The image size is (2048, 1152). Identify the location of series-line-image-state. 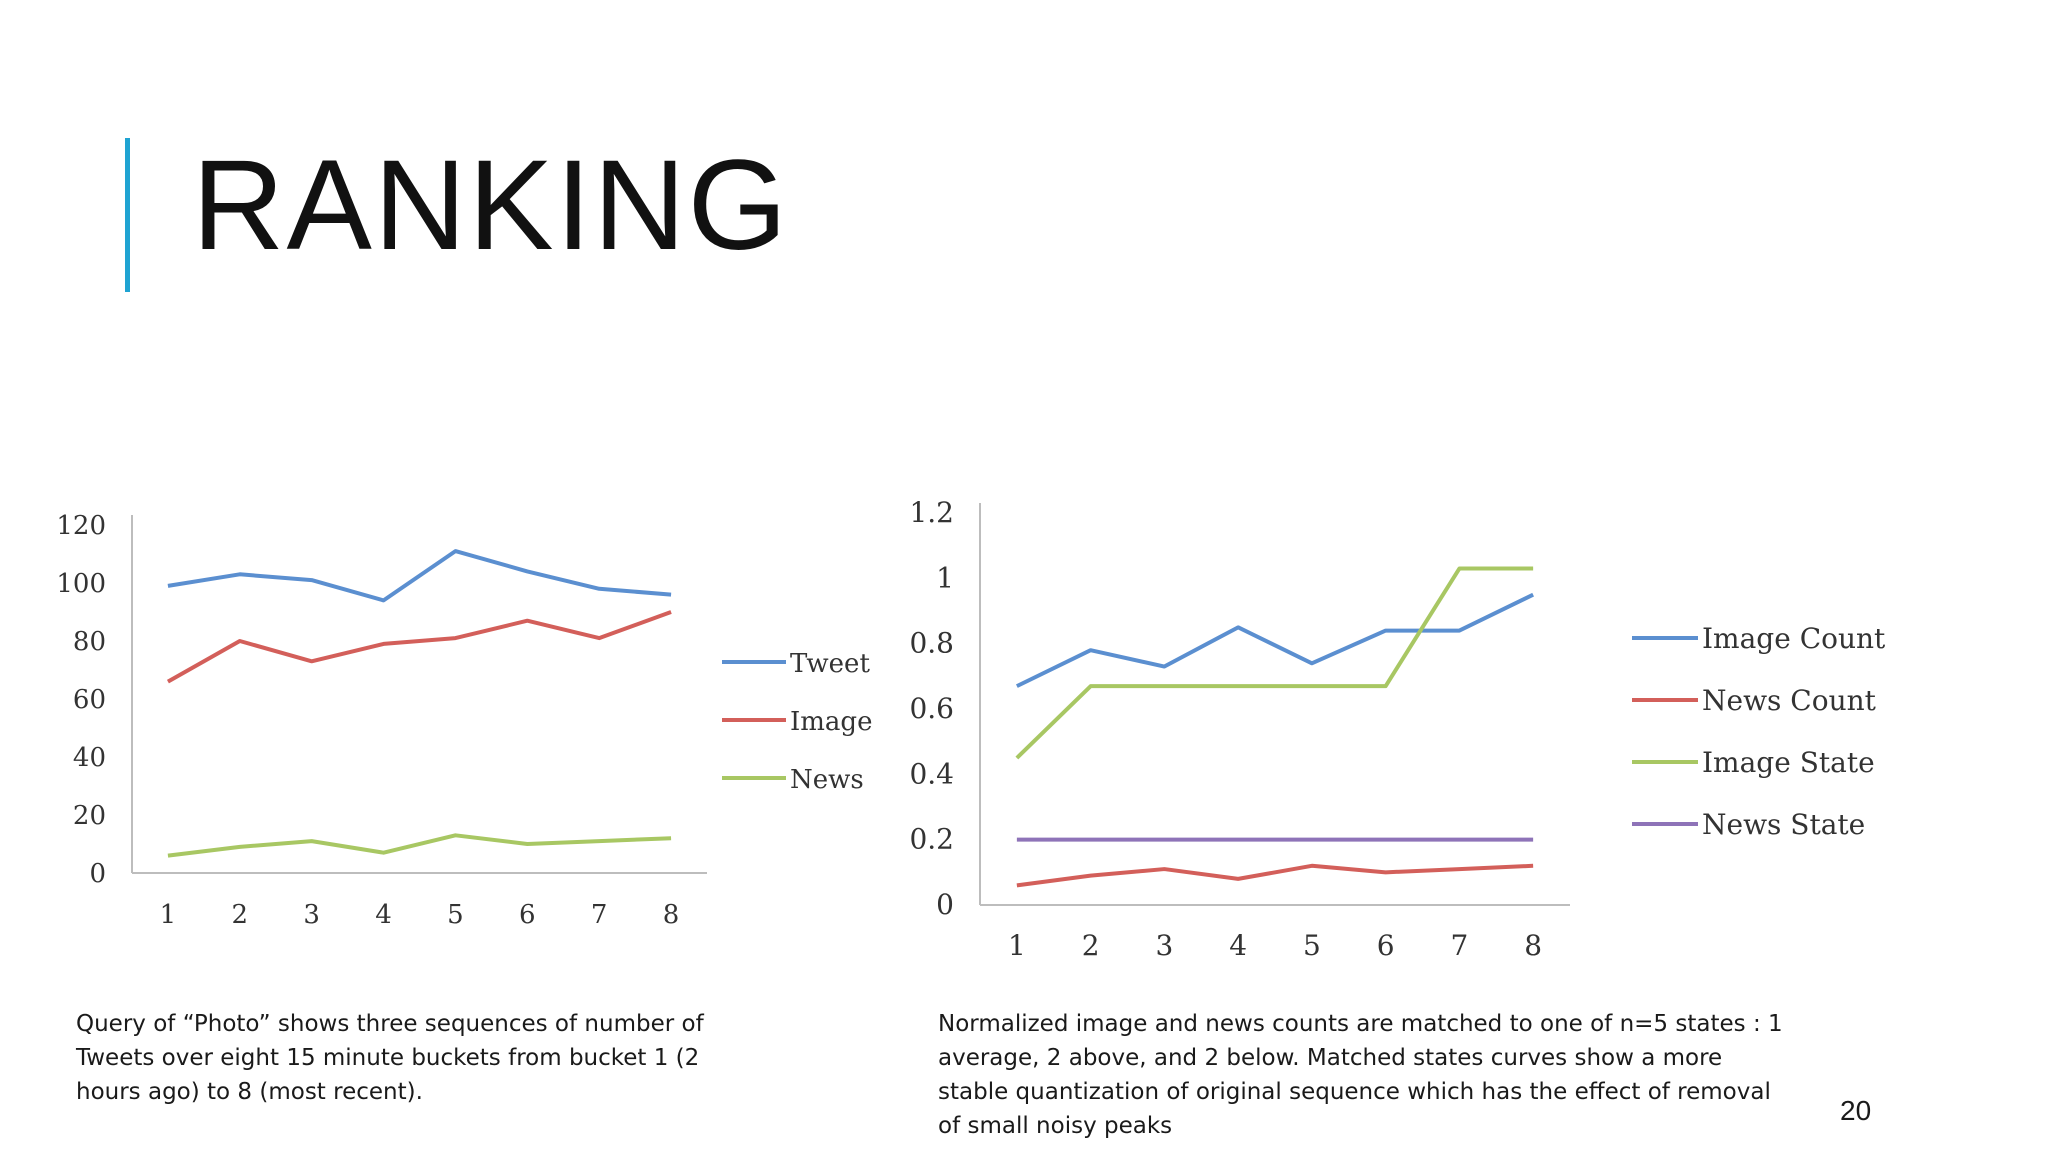
(1274, 663).